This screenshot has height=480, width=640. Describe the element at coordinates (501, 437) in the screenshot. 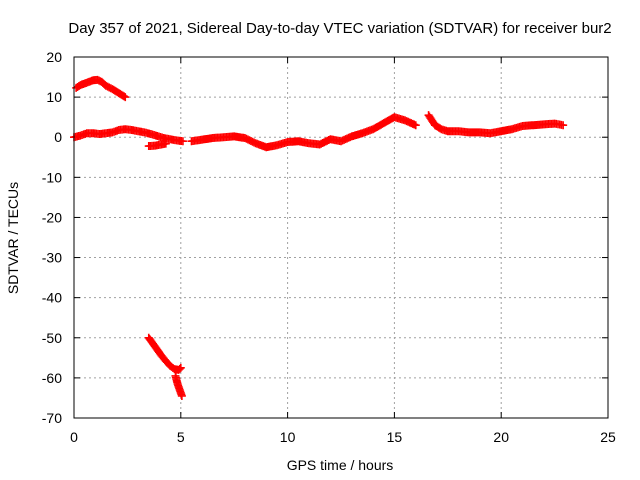

I see `x-tick-label: 20` at that location.